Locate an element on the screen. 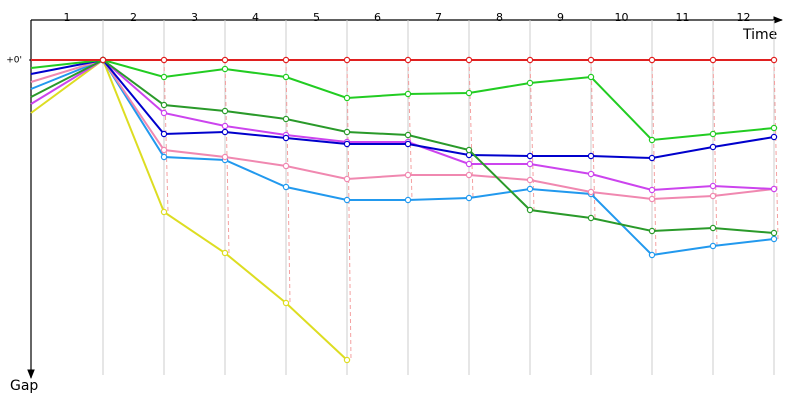 This screenshot has height=404, width=800. x-tick-label: 6 is located at coordinates (377, 17).